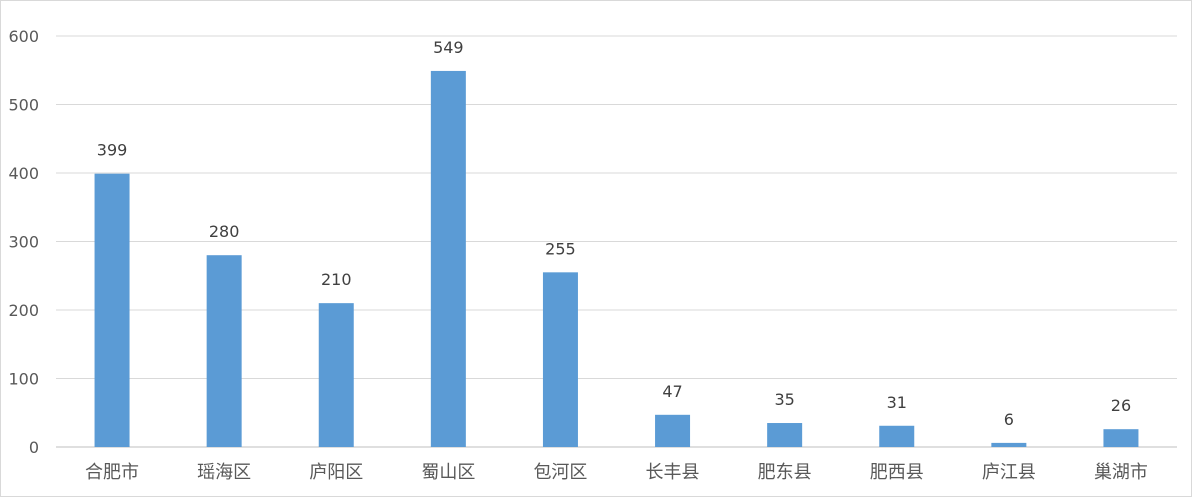 Image resolution: width=1192 pixels, height=497 pixels. Describe the element at coordinates (1121, 472) in the screenshot. I see `x-tick-label: 巢湖市` at that location.